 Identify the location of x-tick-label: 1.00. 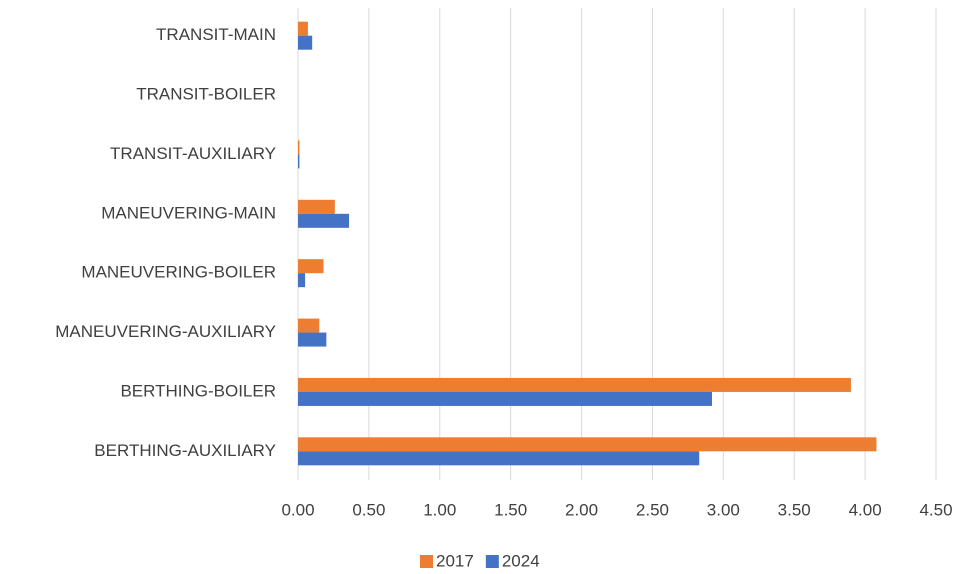
(439, 509).